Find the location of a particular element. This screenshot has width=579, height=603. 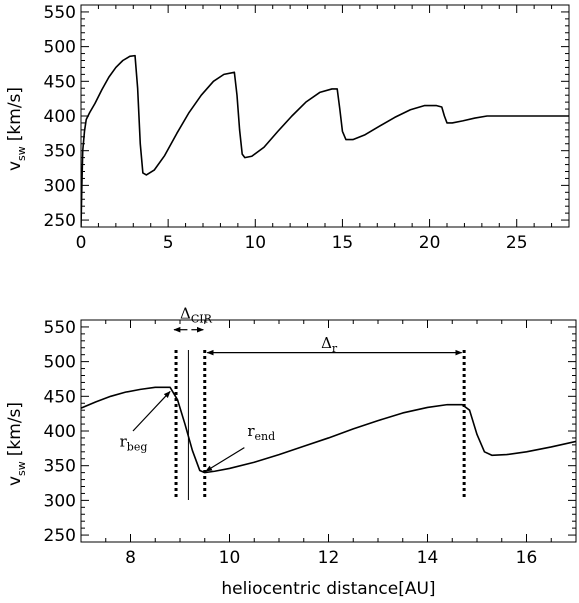

top-y-axis-label: vsw [km/s] is located at coordinates (16, 129).